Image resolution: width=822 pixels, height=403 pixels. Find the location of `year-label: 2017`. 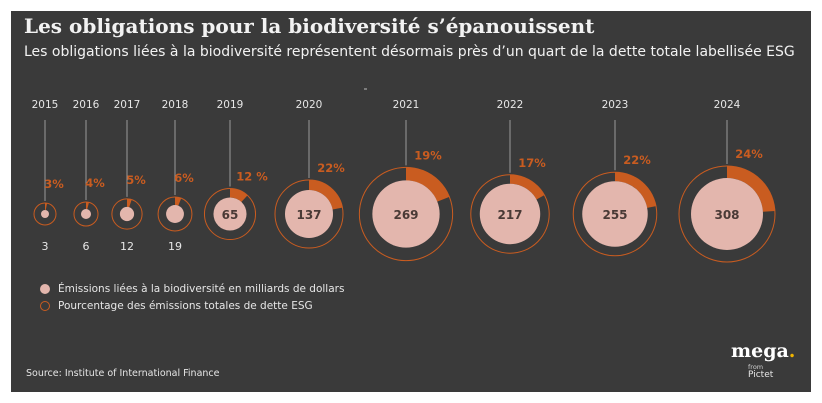

year-label: 2017 is located at coordinates (127, 105).